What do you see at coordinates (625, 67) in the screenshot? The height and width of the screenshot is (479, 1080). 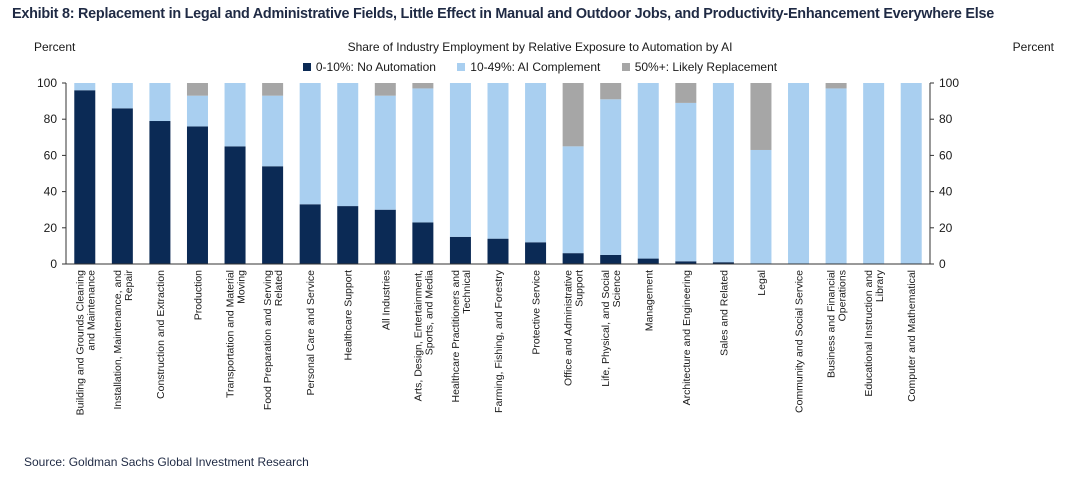 I see `legend-swatch-likely-replacement` at bounding box center [625, 67].